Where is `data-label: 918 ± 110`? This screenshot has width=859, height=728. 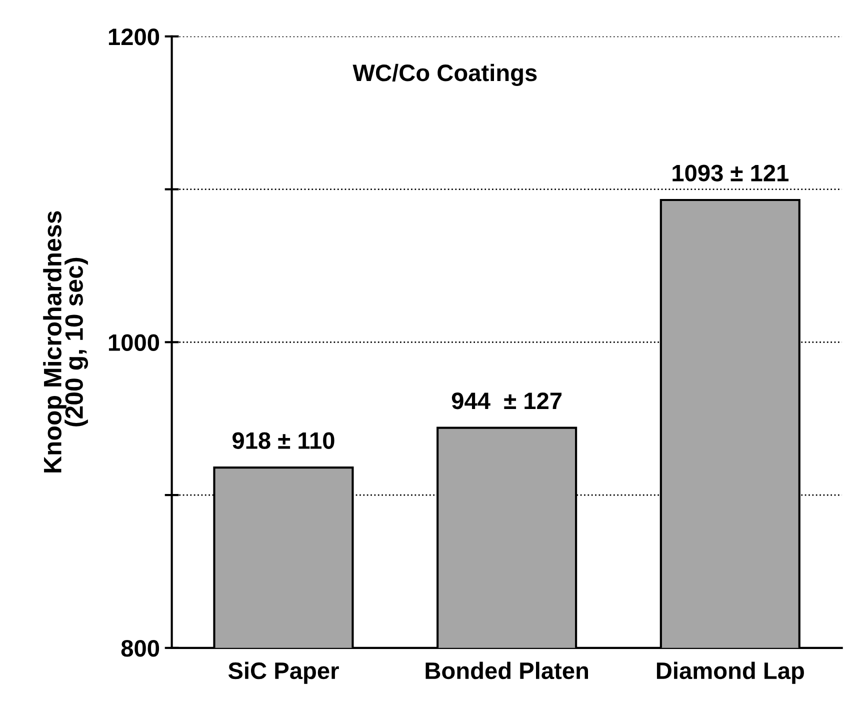 data-label: 918 ± 110 is located at coordinates (283, 440).